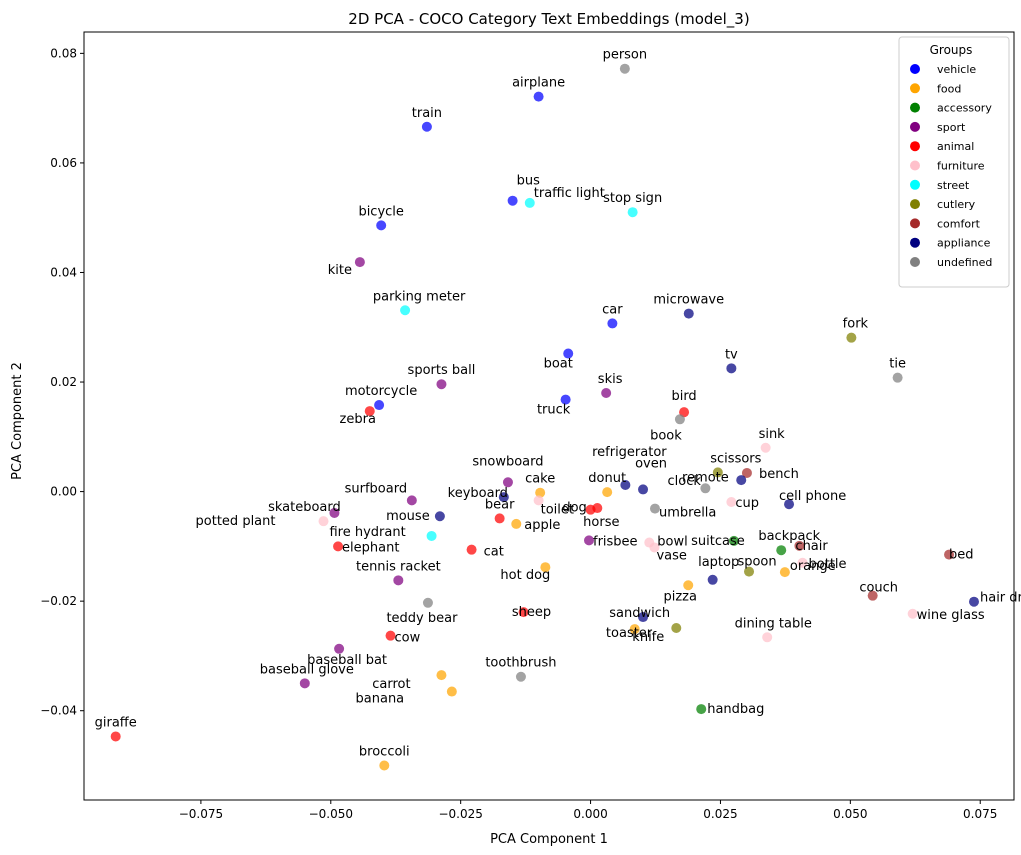  Describe the element at coordinates (478, 493) in the screenshot. I see `point-label: keyboard` at that location.